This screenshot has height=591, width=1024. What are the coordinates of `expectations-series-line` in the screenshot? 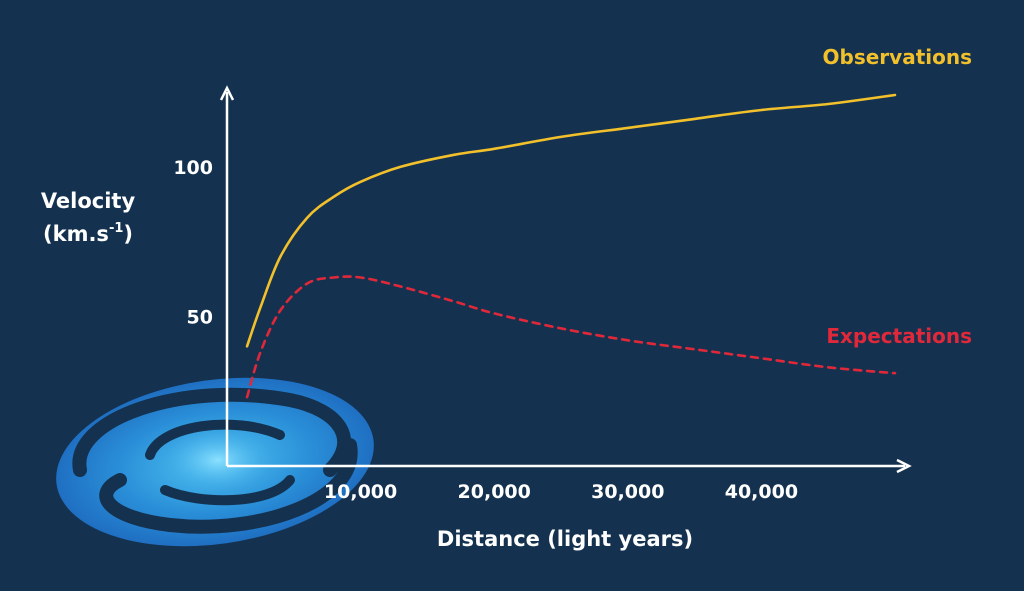 It's located at (571, 337).